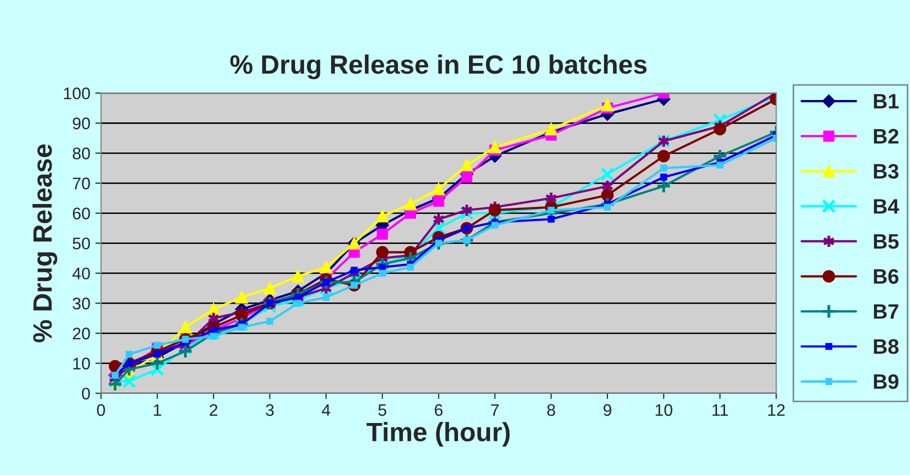 This screenshot has width=910, height=475. Describe the element at coordinates (81, 244) in the screenshot. I see `y-tick-label: 50` at that location.